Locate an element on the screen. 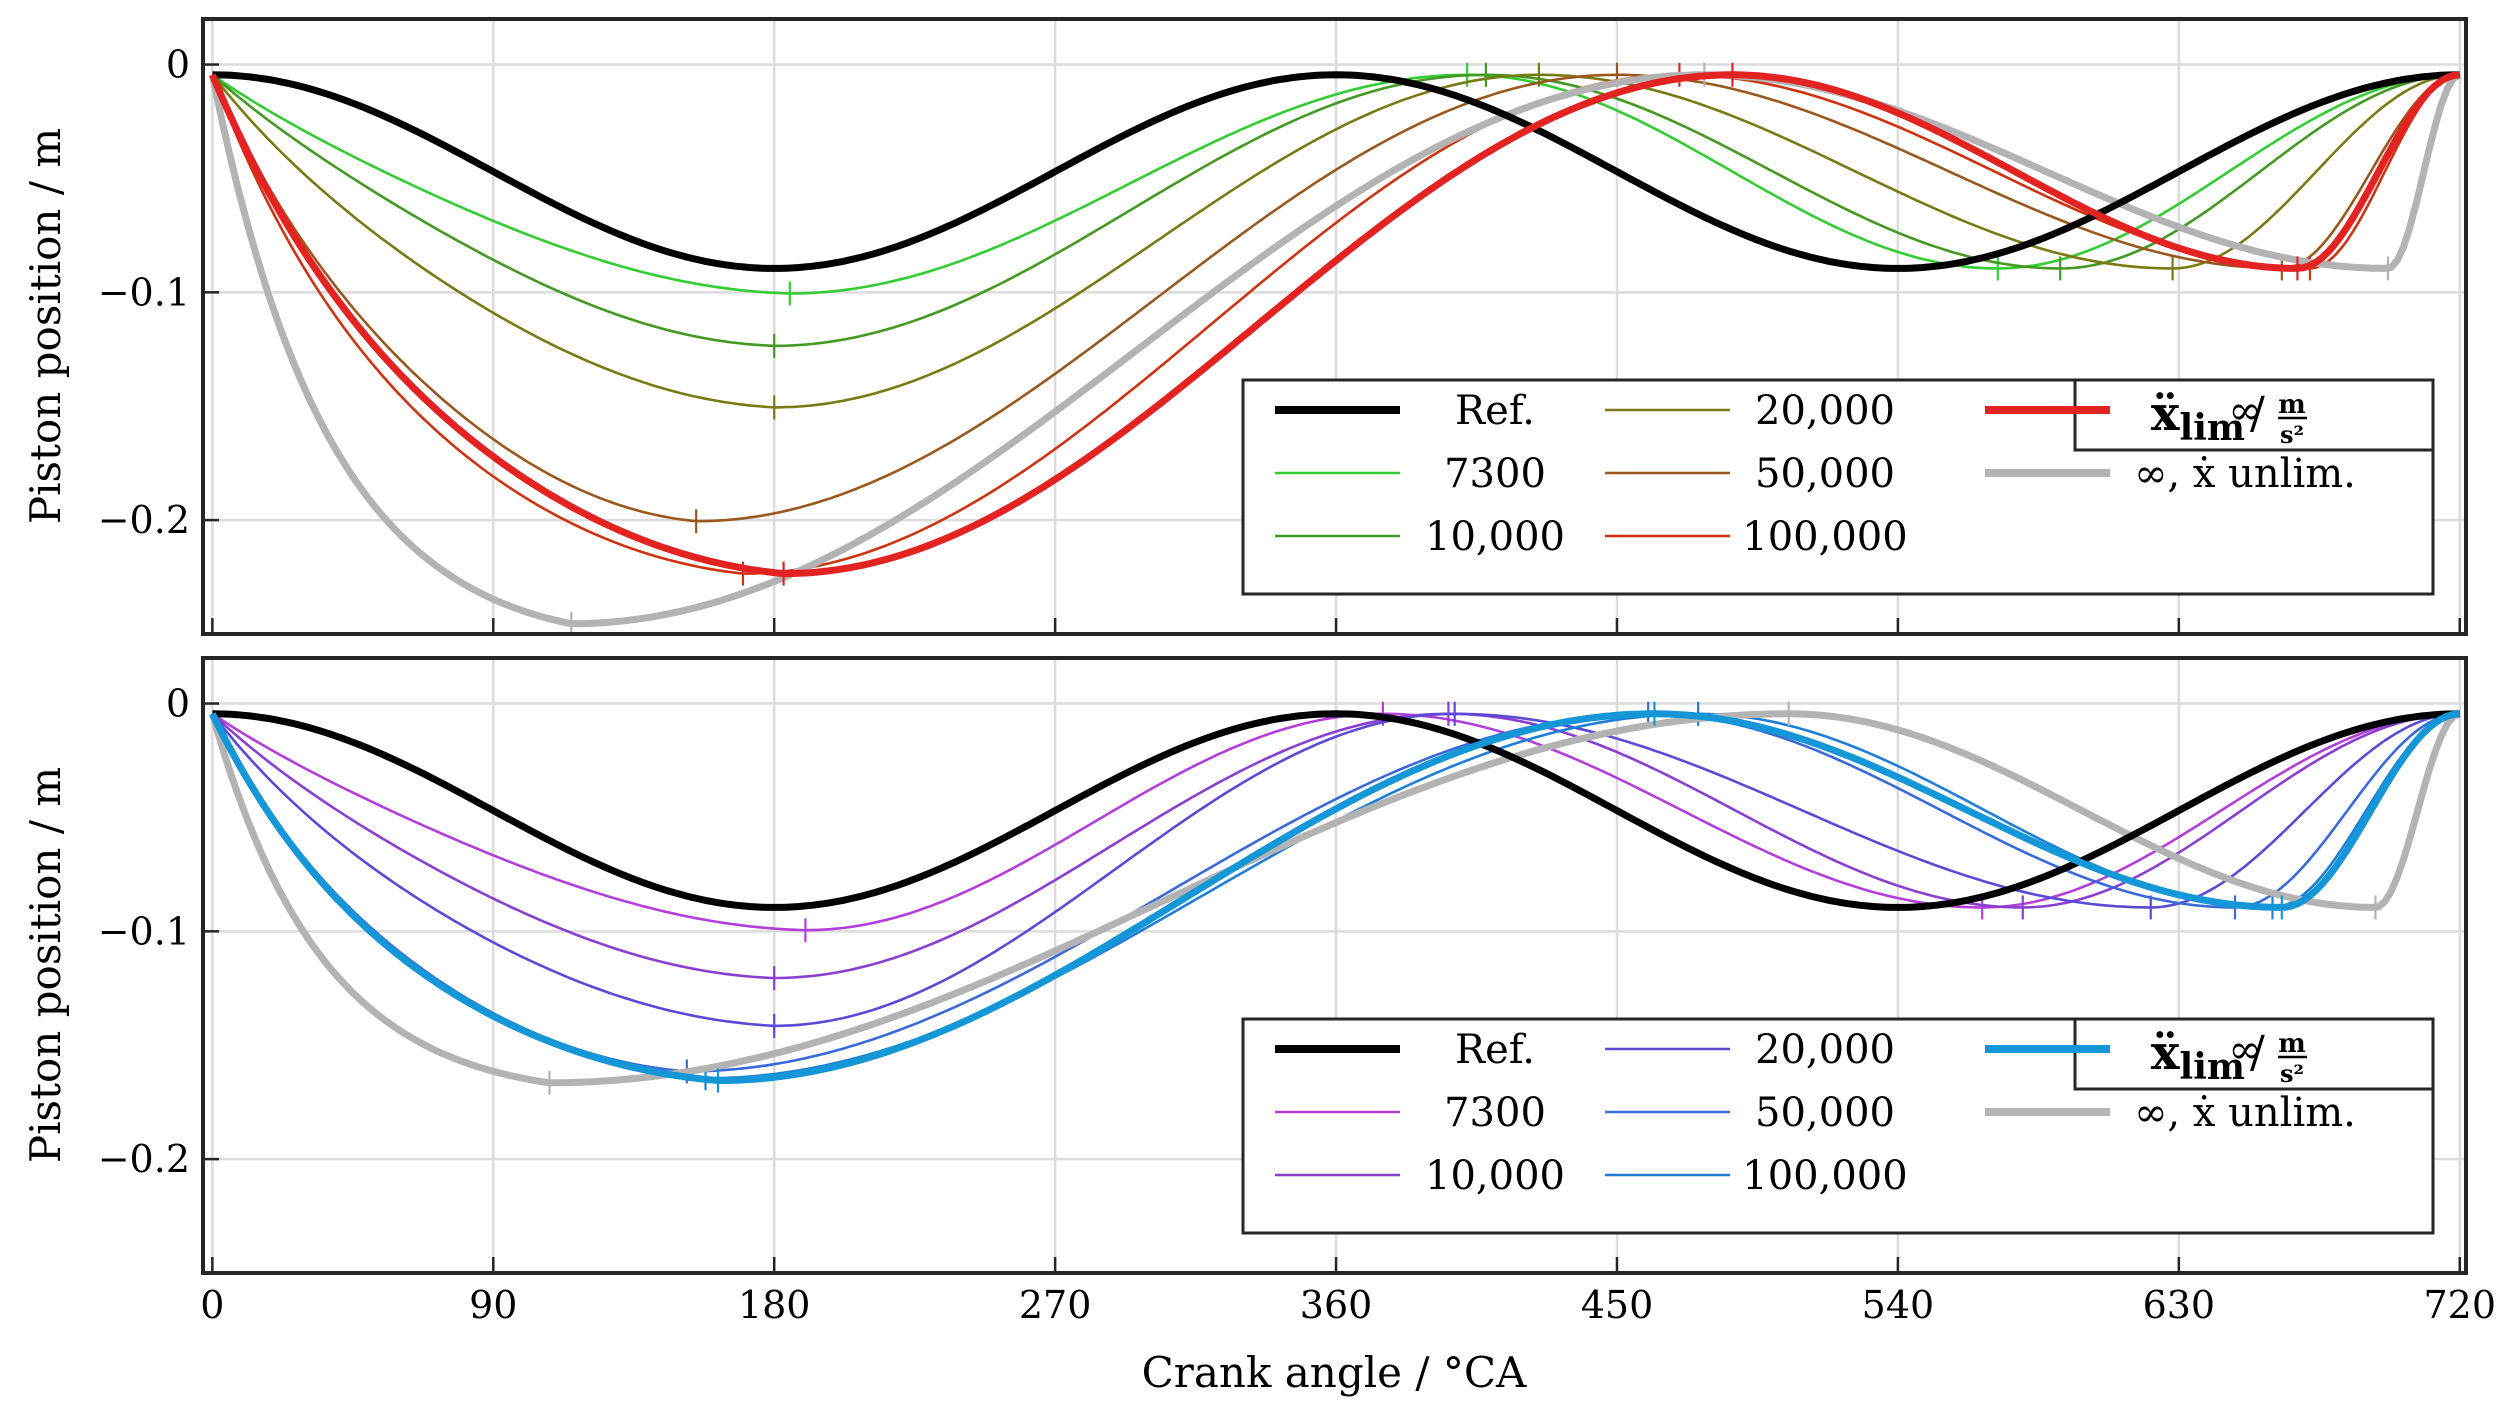 This screenshot has height=1412, width=2499. bottom-legend-header: ẍlim is located at coordinates (2198, 1056).